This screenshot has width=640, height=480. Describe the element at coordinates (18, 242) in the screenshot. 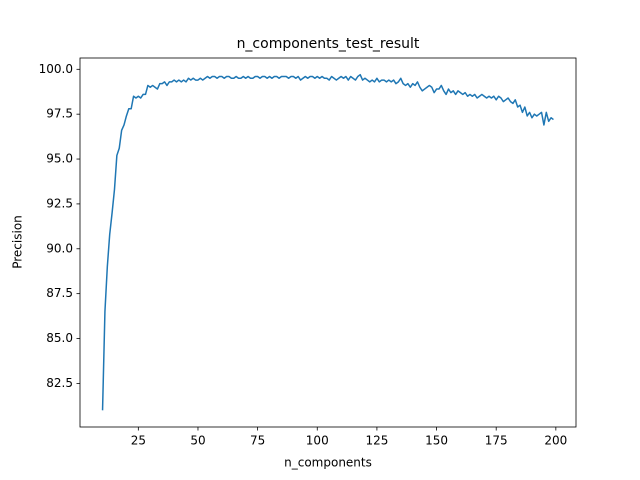

I see `y-axis-label: Precision` at that location.